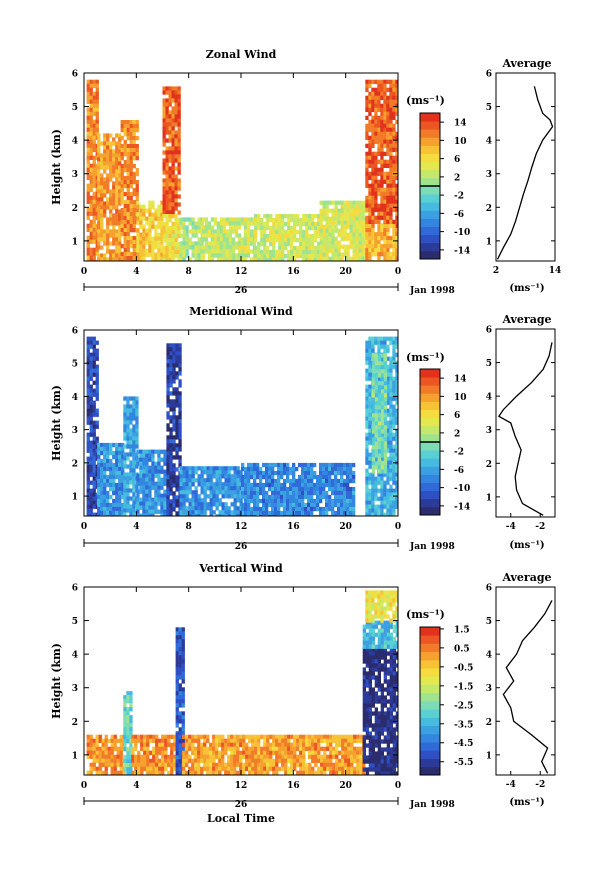  Describe the element at coordinates (489, 142) in the screenshot. I see `zonal-average-ytick-label-3: 4` at that location.